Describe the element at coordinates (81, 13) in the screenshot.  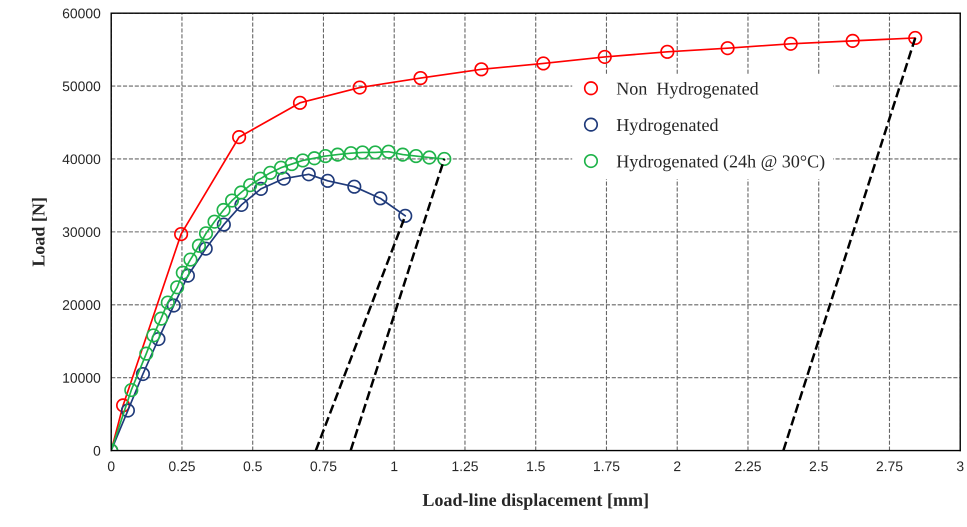
I see `y-tick-label: 60000` at that location.